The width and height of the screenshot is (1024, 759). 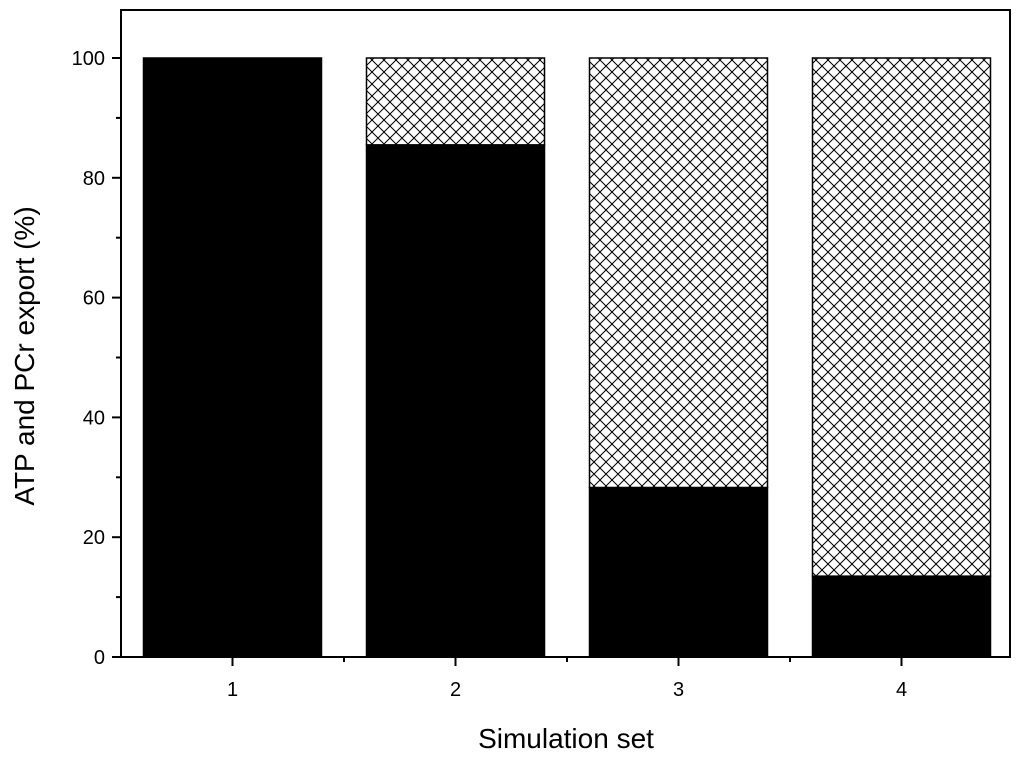 I want to click on x-tick-label: 3, so click(x=678, y=690).